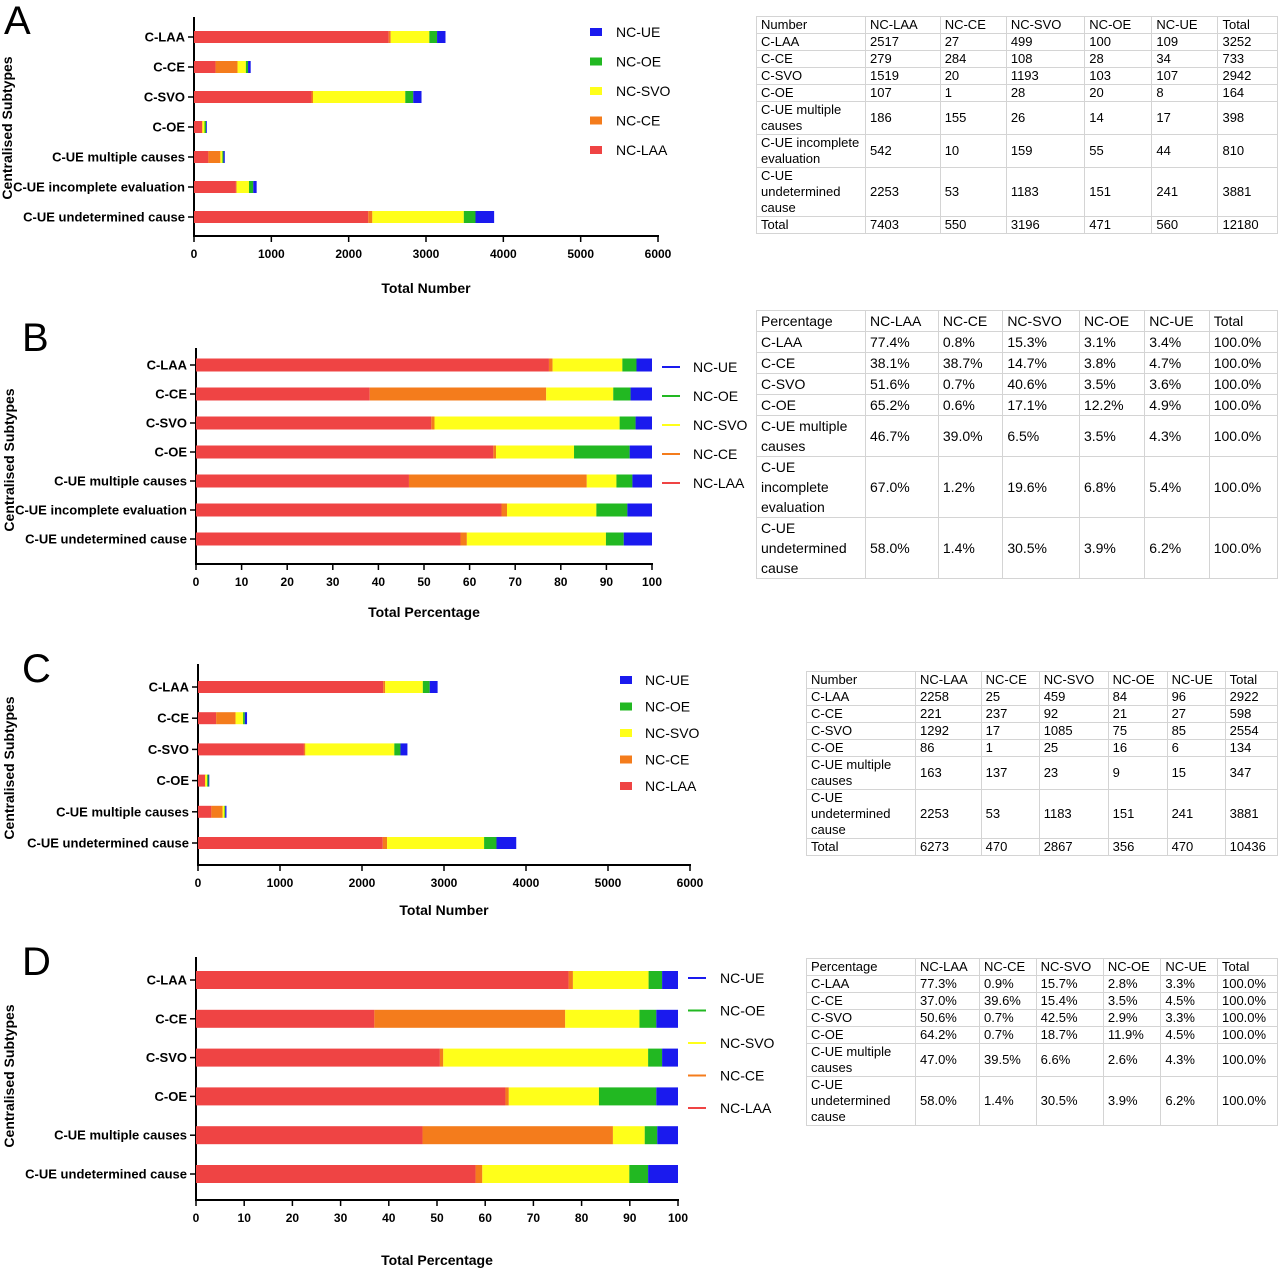 Image resolution: width=1280 pixels, height=1270 pixels. What do you see at coordinates (1045, 192) in the screenshot?
I see `table-cell: 1183` at bounding box center [1045, 192].